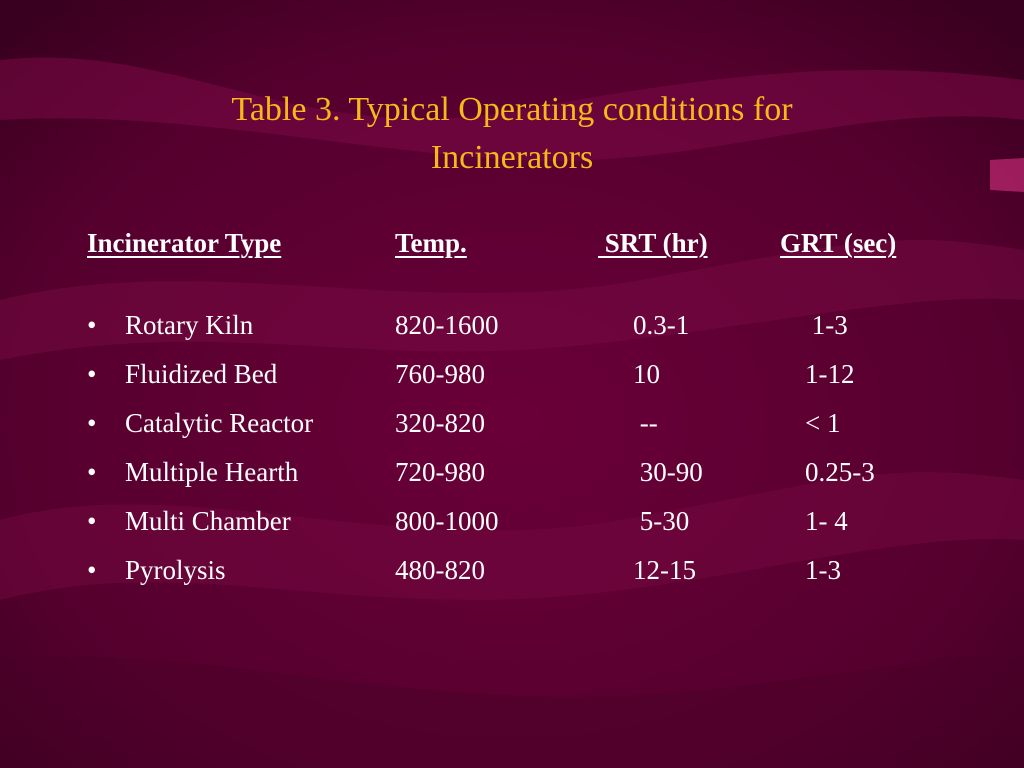  I want to click on srt-value: 0.3-1, so click(661, 325).